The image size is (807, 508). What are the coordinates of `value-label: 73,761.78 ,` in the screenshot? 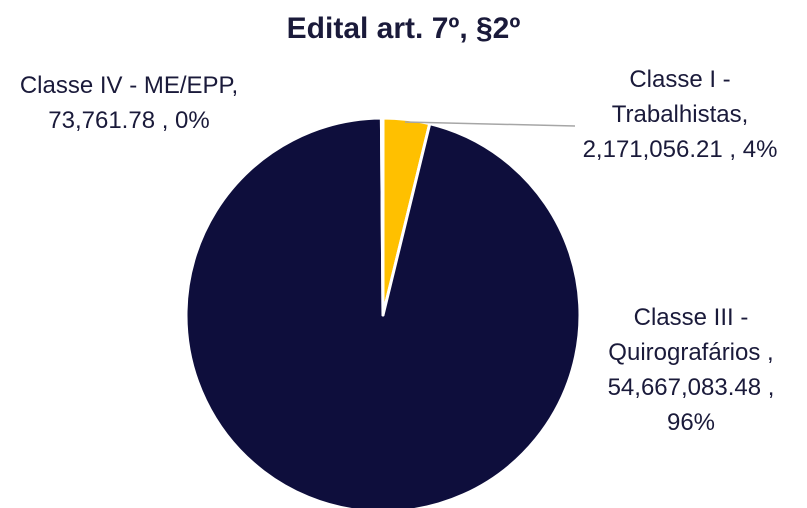 It's located at (108, 120).